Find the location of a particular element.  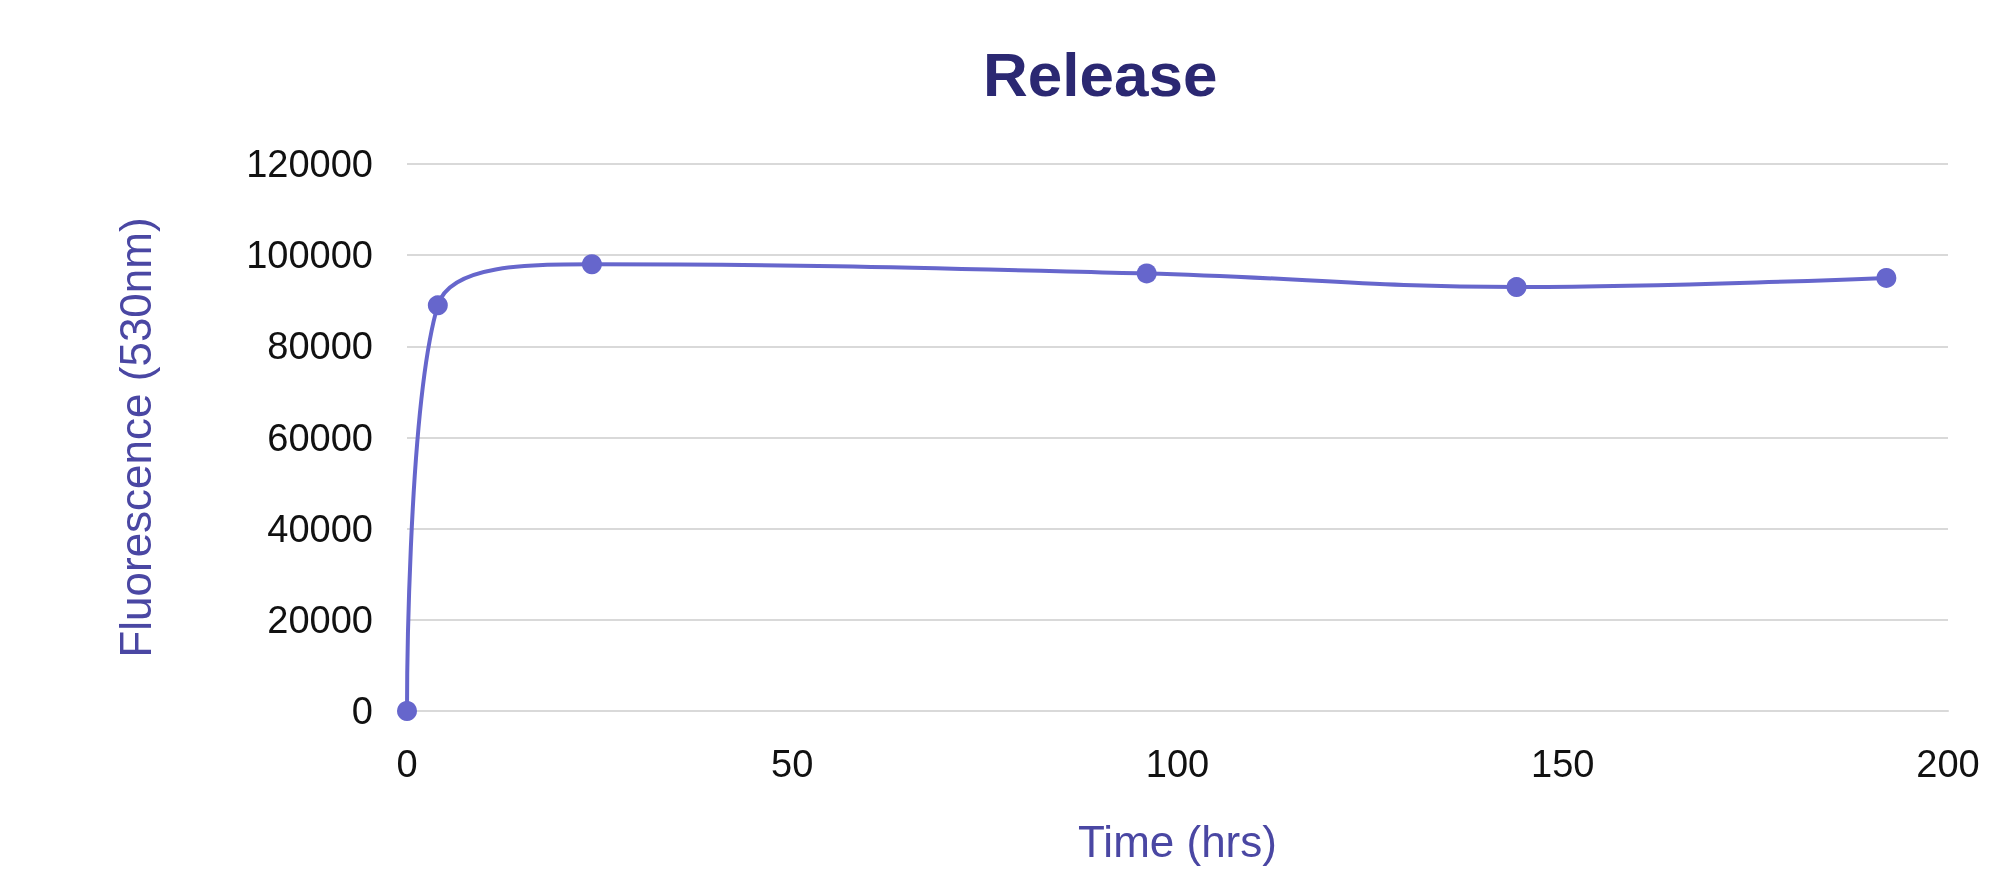

y-tick-label: 20000 is located at coordinates (320, 619).